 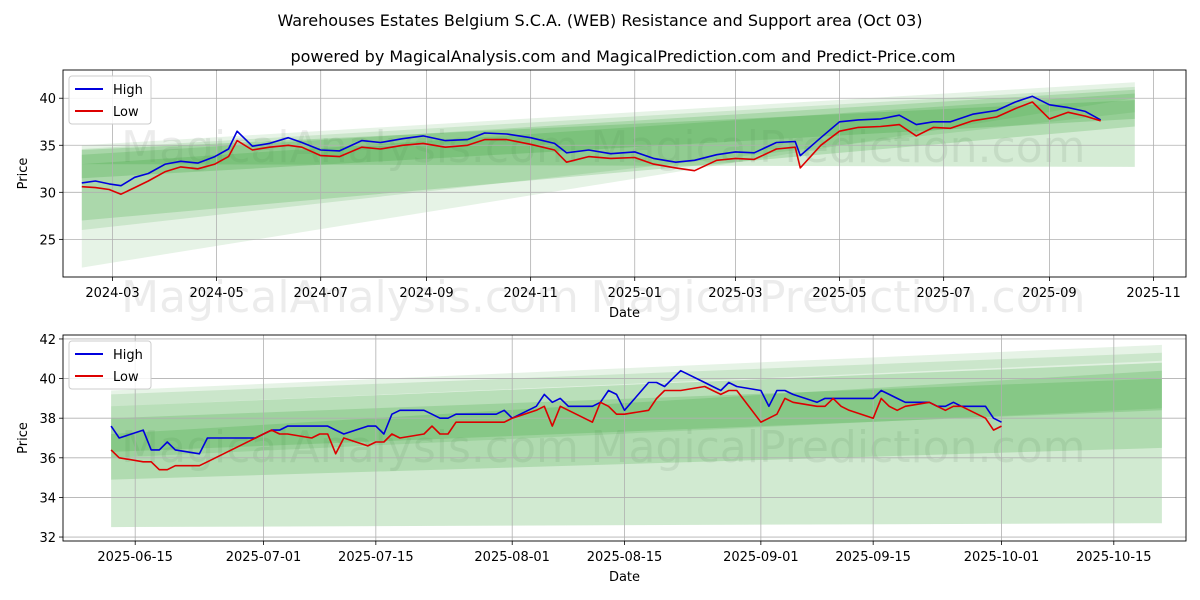 What do you see at coordinates (321, 293) in the screenshot?
I see `panel1-xtick-label-3: 2024-07` at bounding box center [321, 293].